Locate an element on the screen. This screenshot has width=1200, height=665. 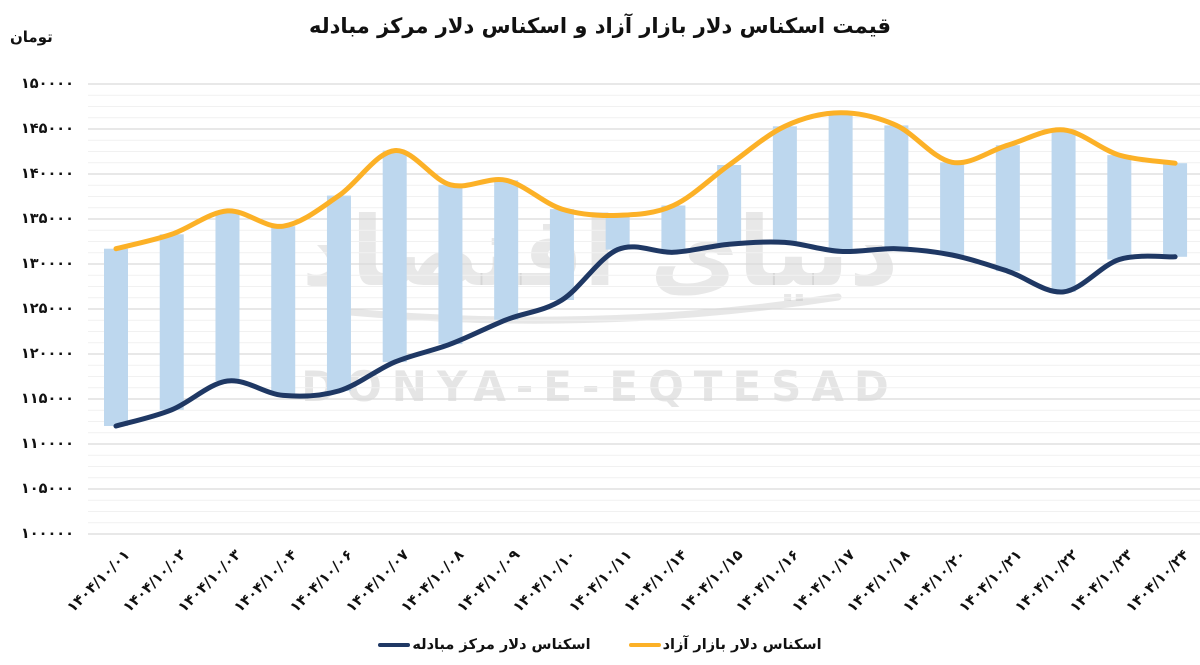
legend-item-free-market: اسکناس دلار بازار آزاد is located at coordinates (725, 645).